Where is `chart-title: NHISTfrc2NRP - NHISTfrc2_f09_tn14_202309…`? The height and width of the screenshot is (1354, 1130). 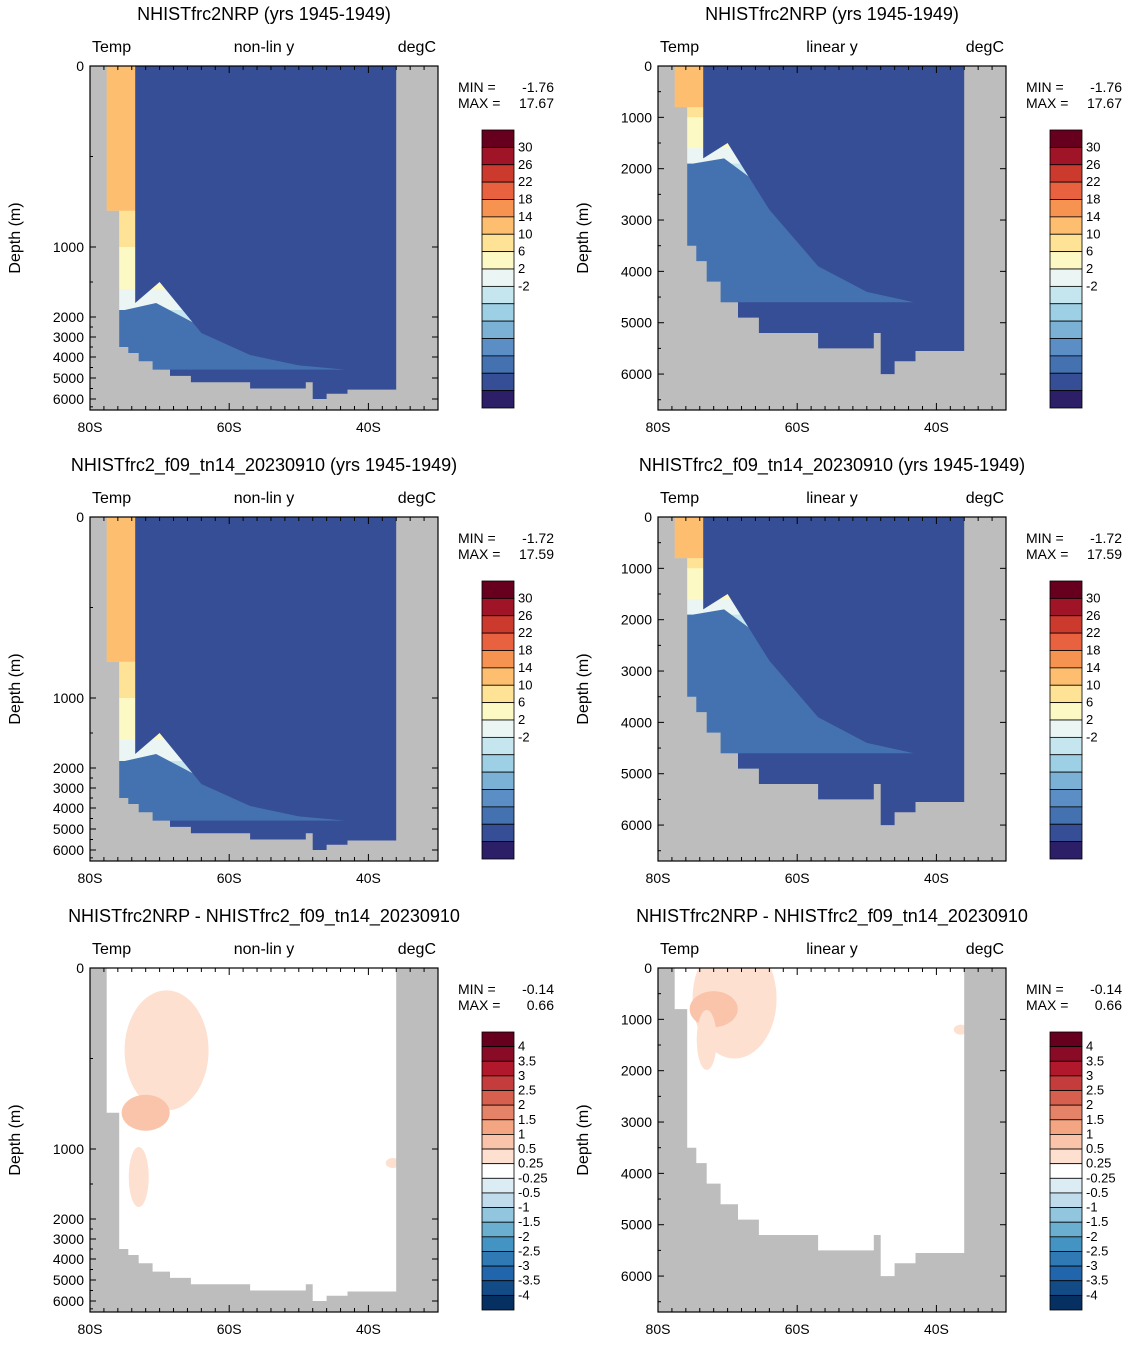
chart-title: NHISTfrc2NRP - NHISTfrc2_f09_tn14_202309… is located at coordinates (264, 916).